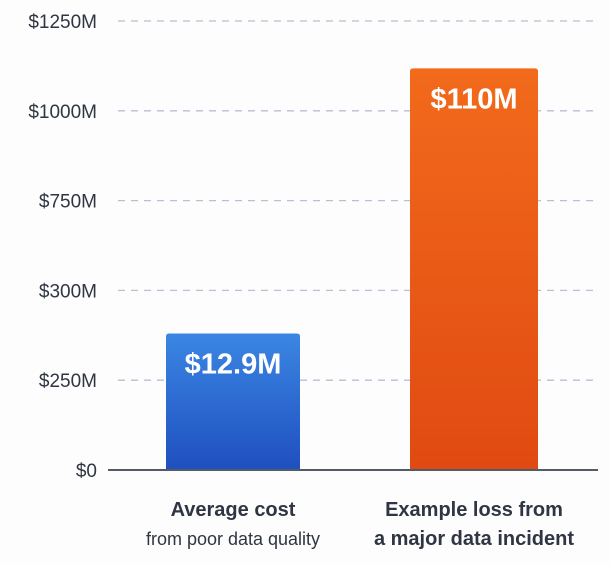 This screenshot has height=564, width=610. I want to click on category-title: Example loss from, so click(474, 510).